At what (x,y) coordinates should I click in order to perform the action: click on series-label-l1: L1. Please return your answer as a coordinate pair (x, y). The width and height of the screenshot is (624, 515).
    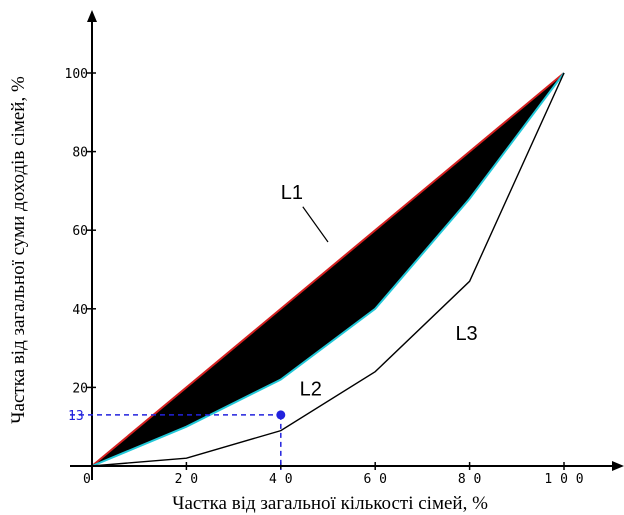
    Looking at the image, I should click on (292, 193).